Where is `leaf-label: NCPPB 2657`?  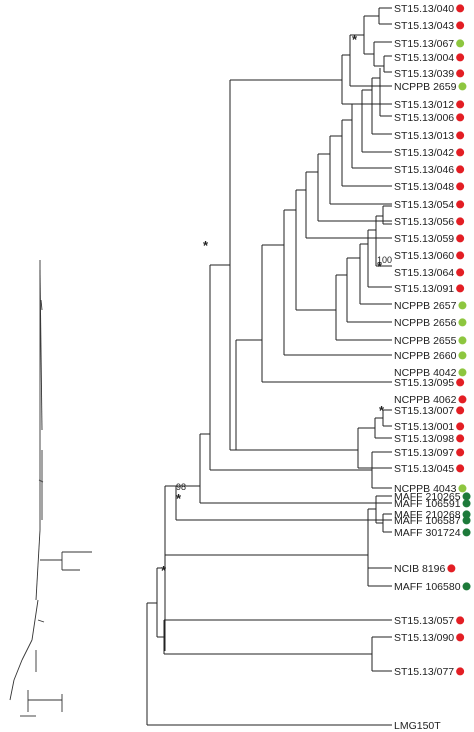 leaf-label: NCPPB 2657 is located at coordinates (425, 306).